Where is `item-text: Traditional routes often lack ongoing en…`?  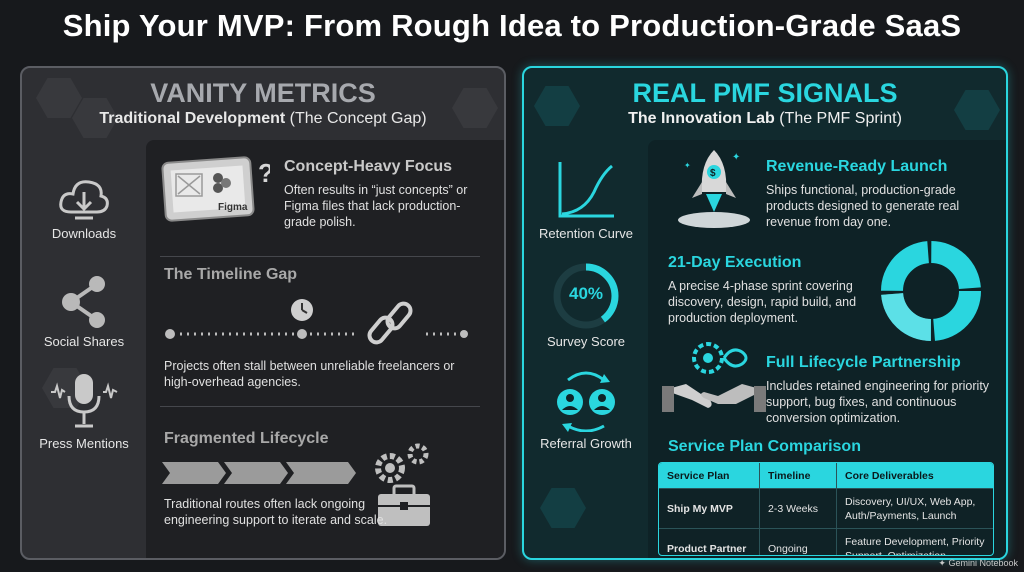 item-text: Traditional routes often lack ongoing en… is located at coordinates (276, 512).